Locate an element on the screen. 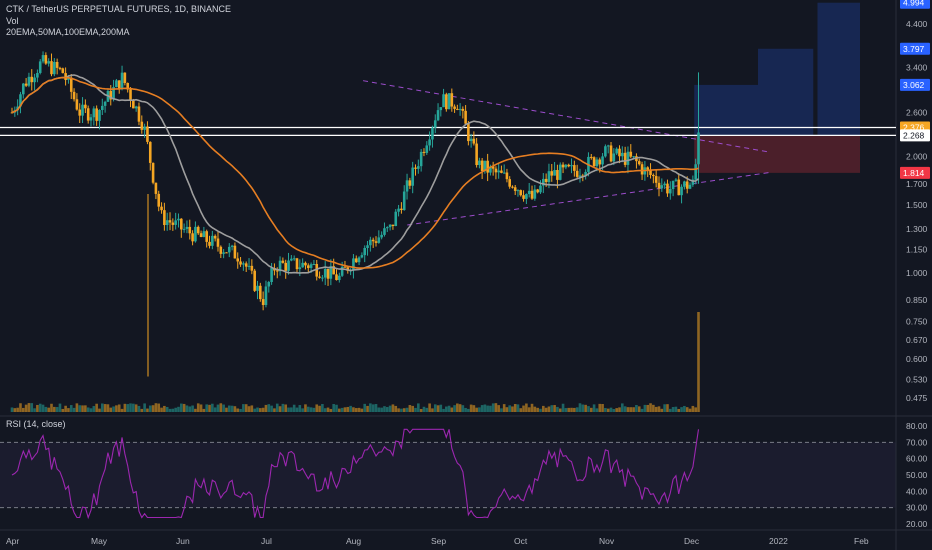 This screenshot has height=550, width=932. rsi-title: RSI (14, close) is located at coordinates (36, 424).